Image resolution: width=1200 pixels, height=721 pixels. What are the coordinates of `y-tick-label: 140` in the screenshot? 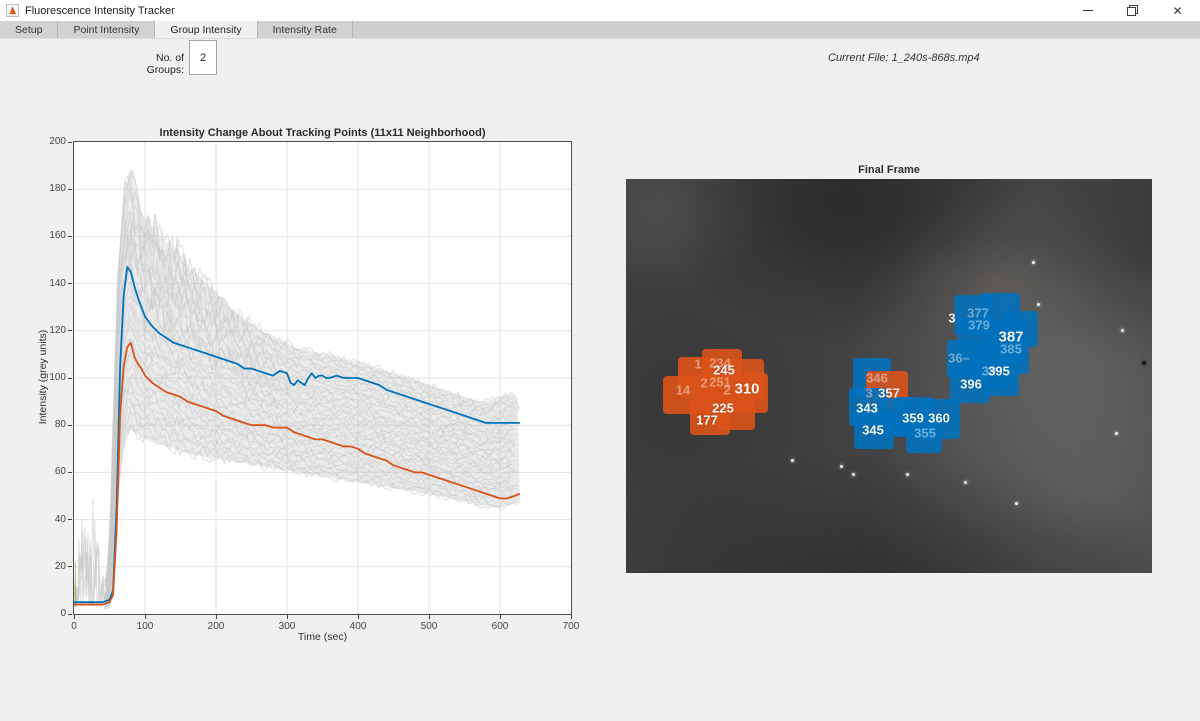 It's located at (57, 283).